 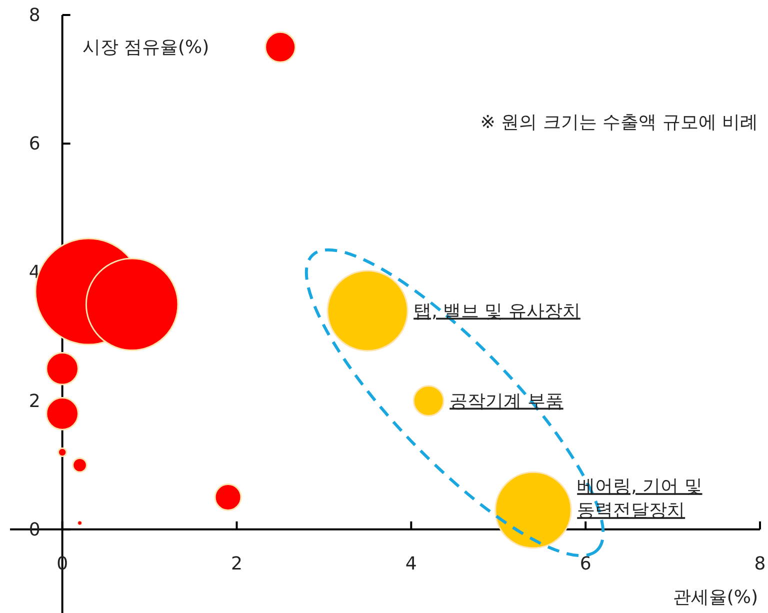 I want to click on x-tick-label: 2, so click(x=236, y=563).